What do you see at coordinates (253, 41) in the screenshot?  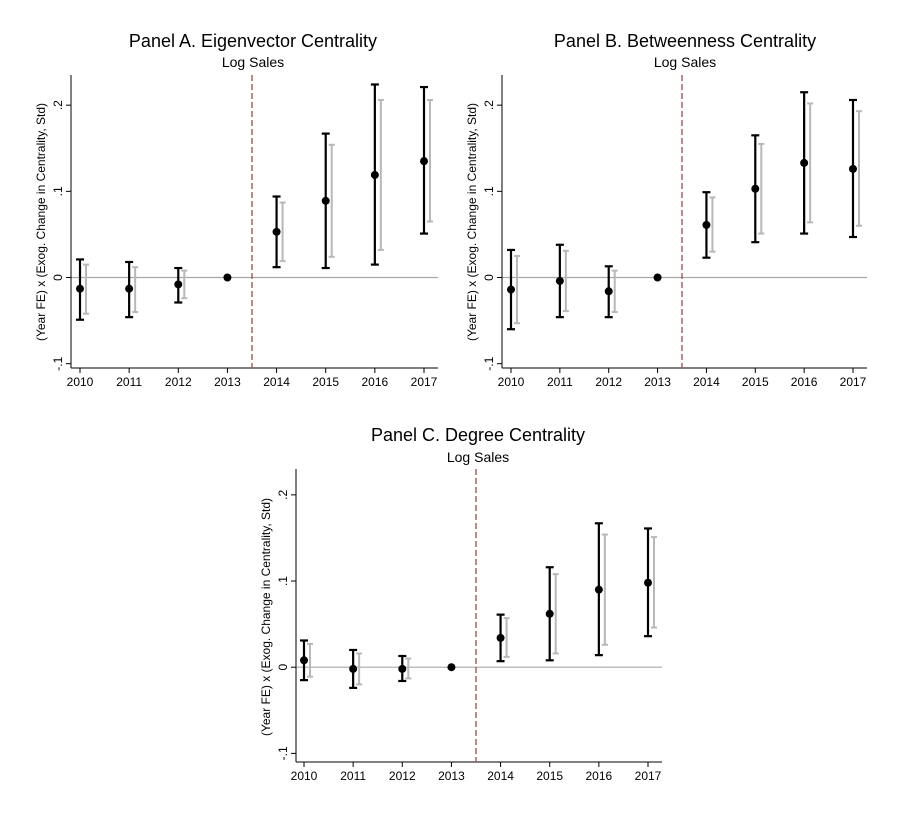 I see `panel-title: Panel A. Eigenvector Centrality` at bounding box center [253, 41].